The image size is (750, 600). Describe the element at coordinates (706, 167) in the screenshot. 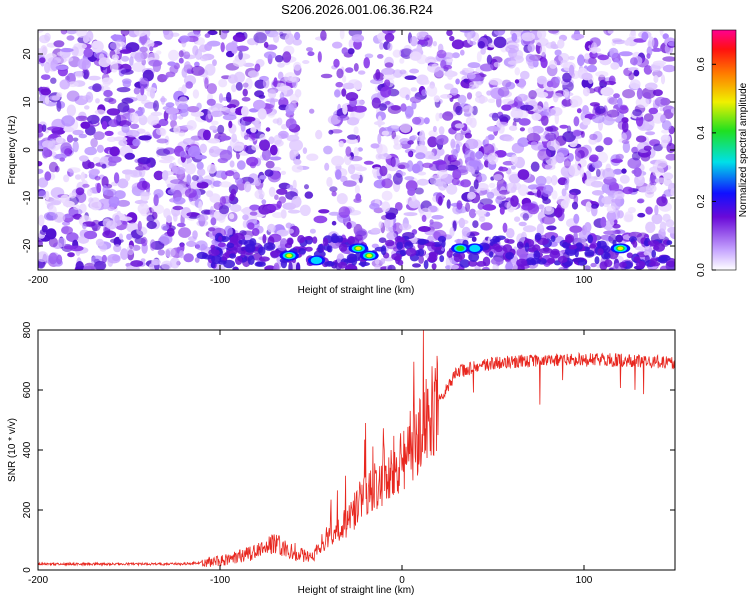

I see `colorbar-ticks: 0.0 0.2 0.4 0.6` at that location.